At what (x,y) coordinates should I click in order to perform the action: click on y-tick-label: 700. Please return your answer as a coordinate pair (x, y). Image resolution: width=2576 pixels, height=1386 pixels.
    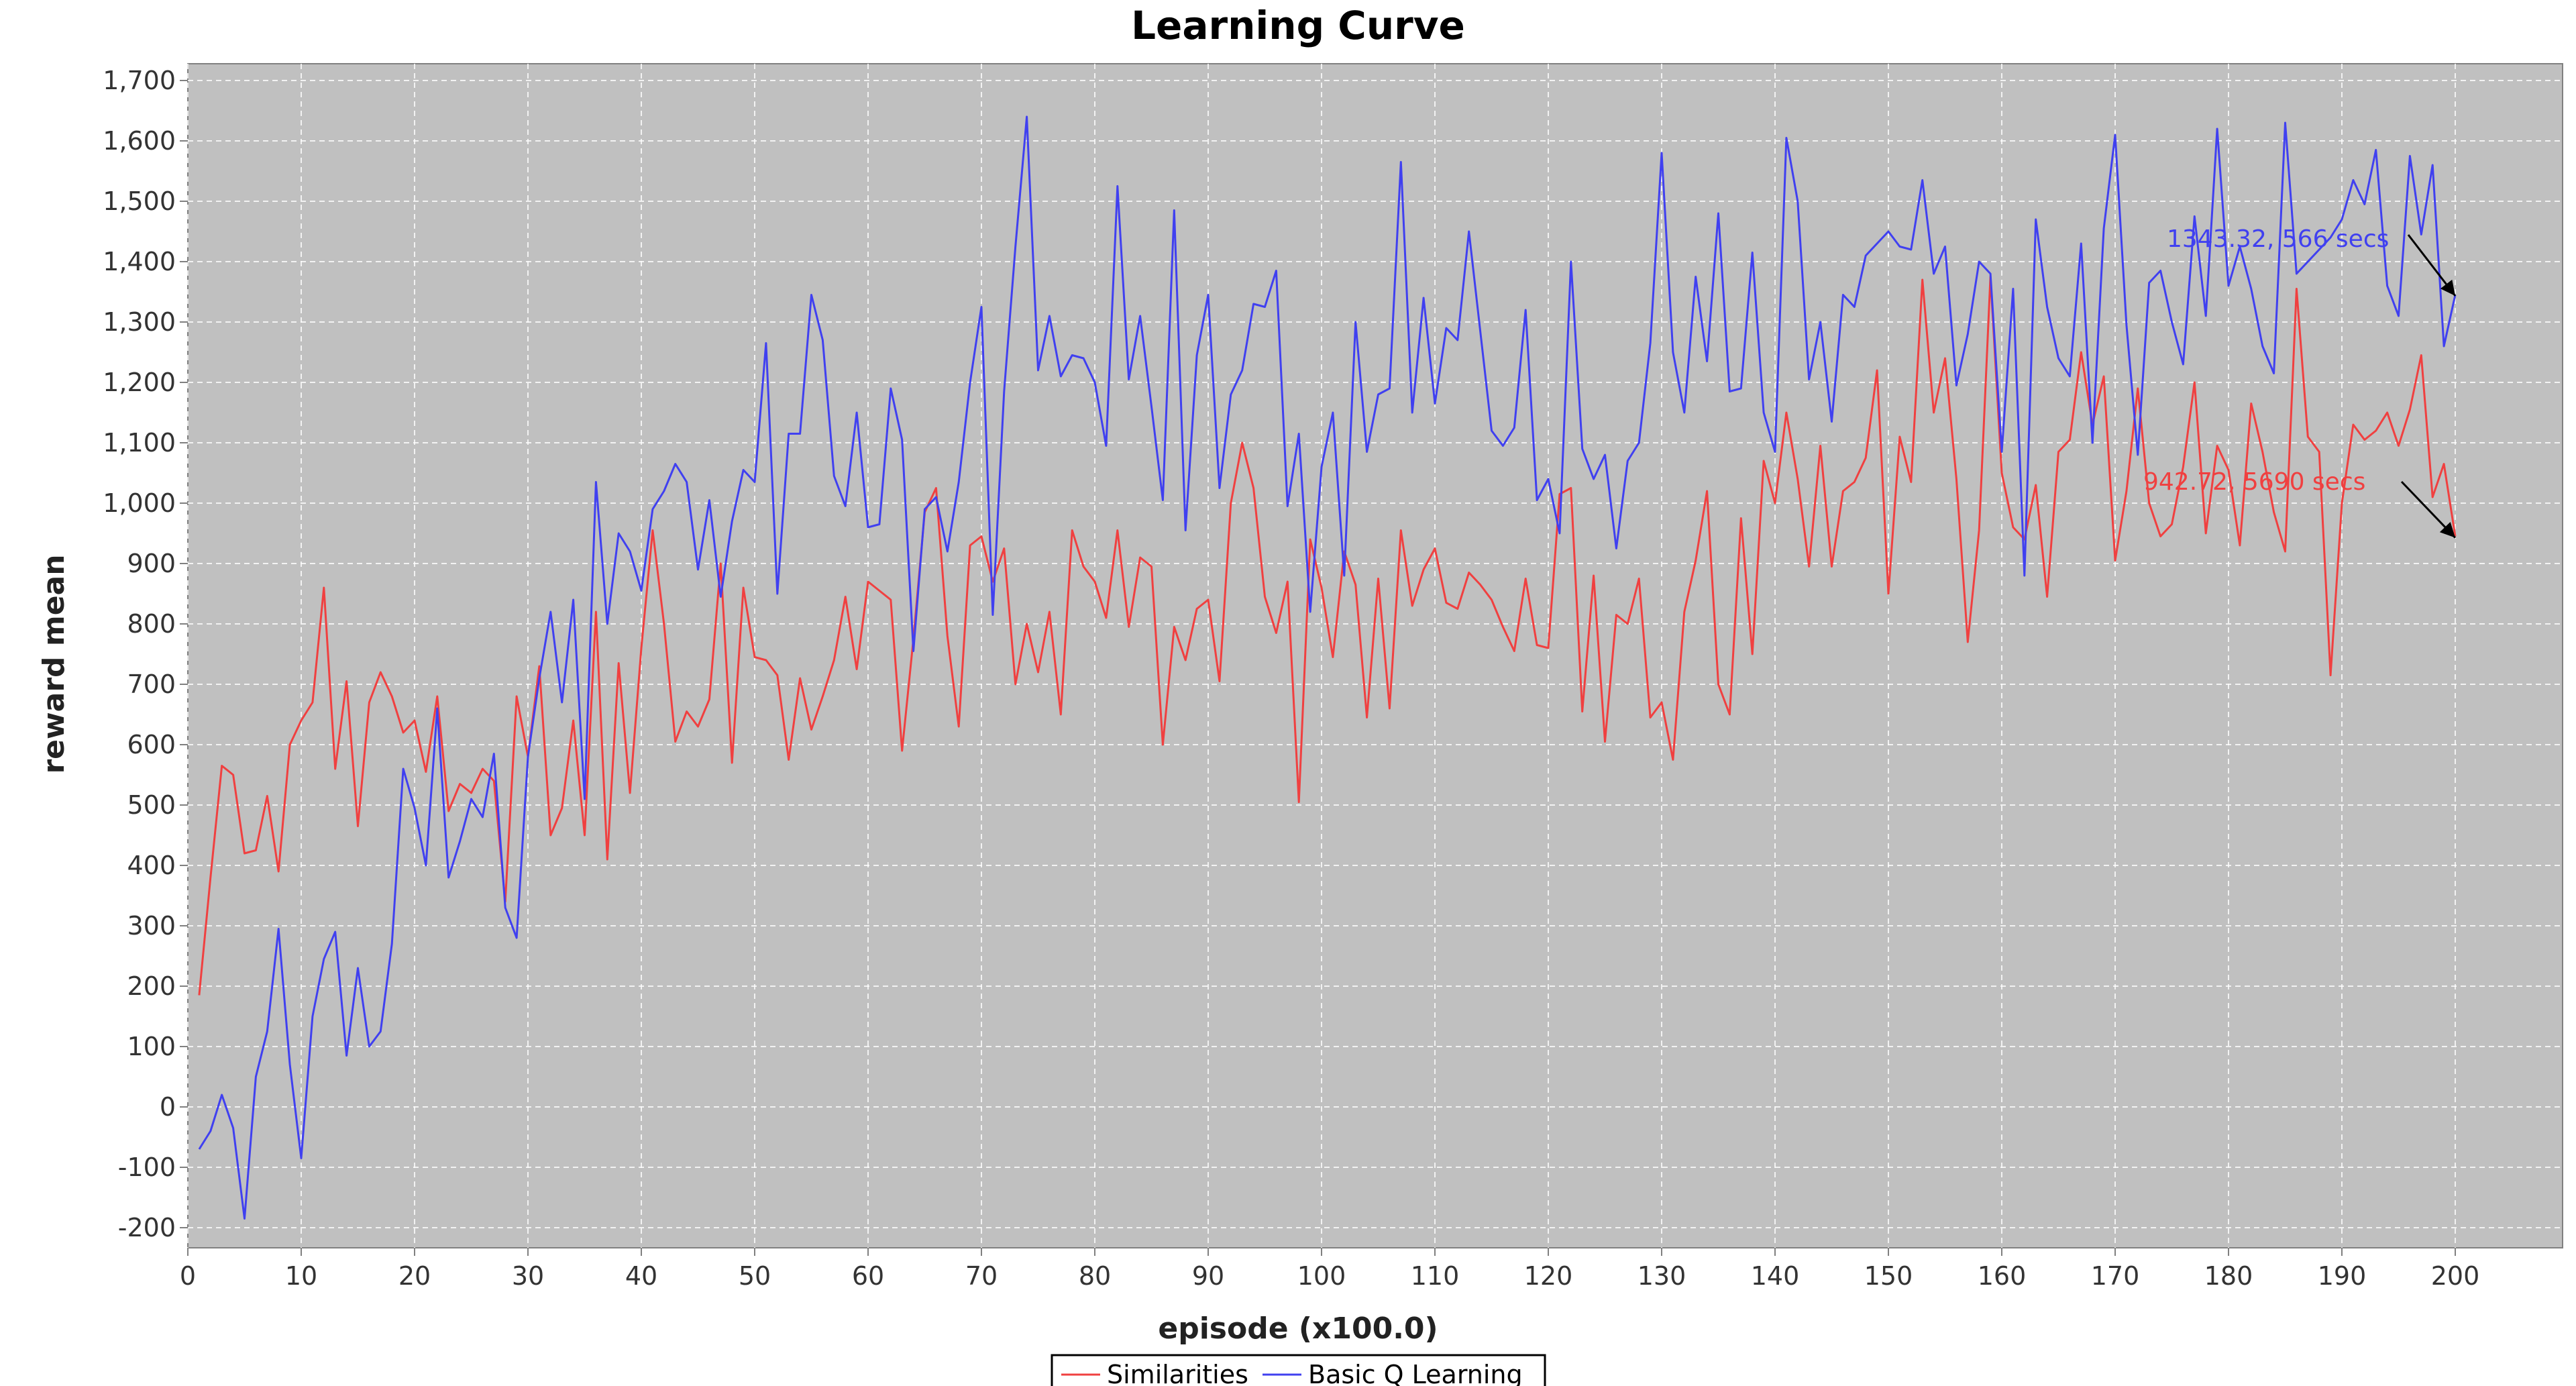
    Looking at the image, I should click on (151, 684).